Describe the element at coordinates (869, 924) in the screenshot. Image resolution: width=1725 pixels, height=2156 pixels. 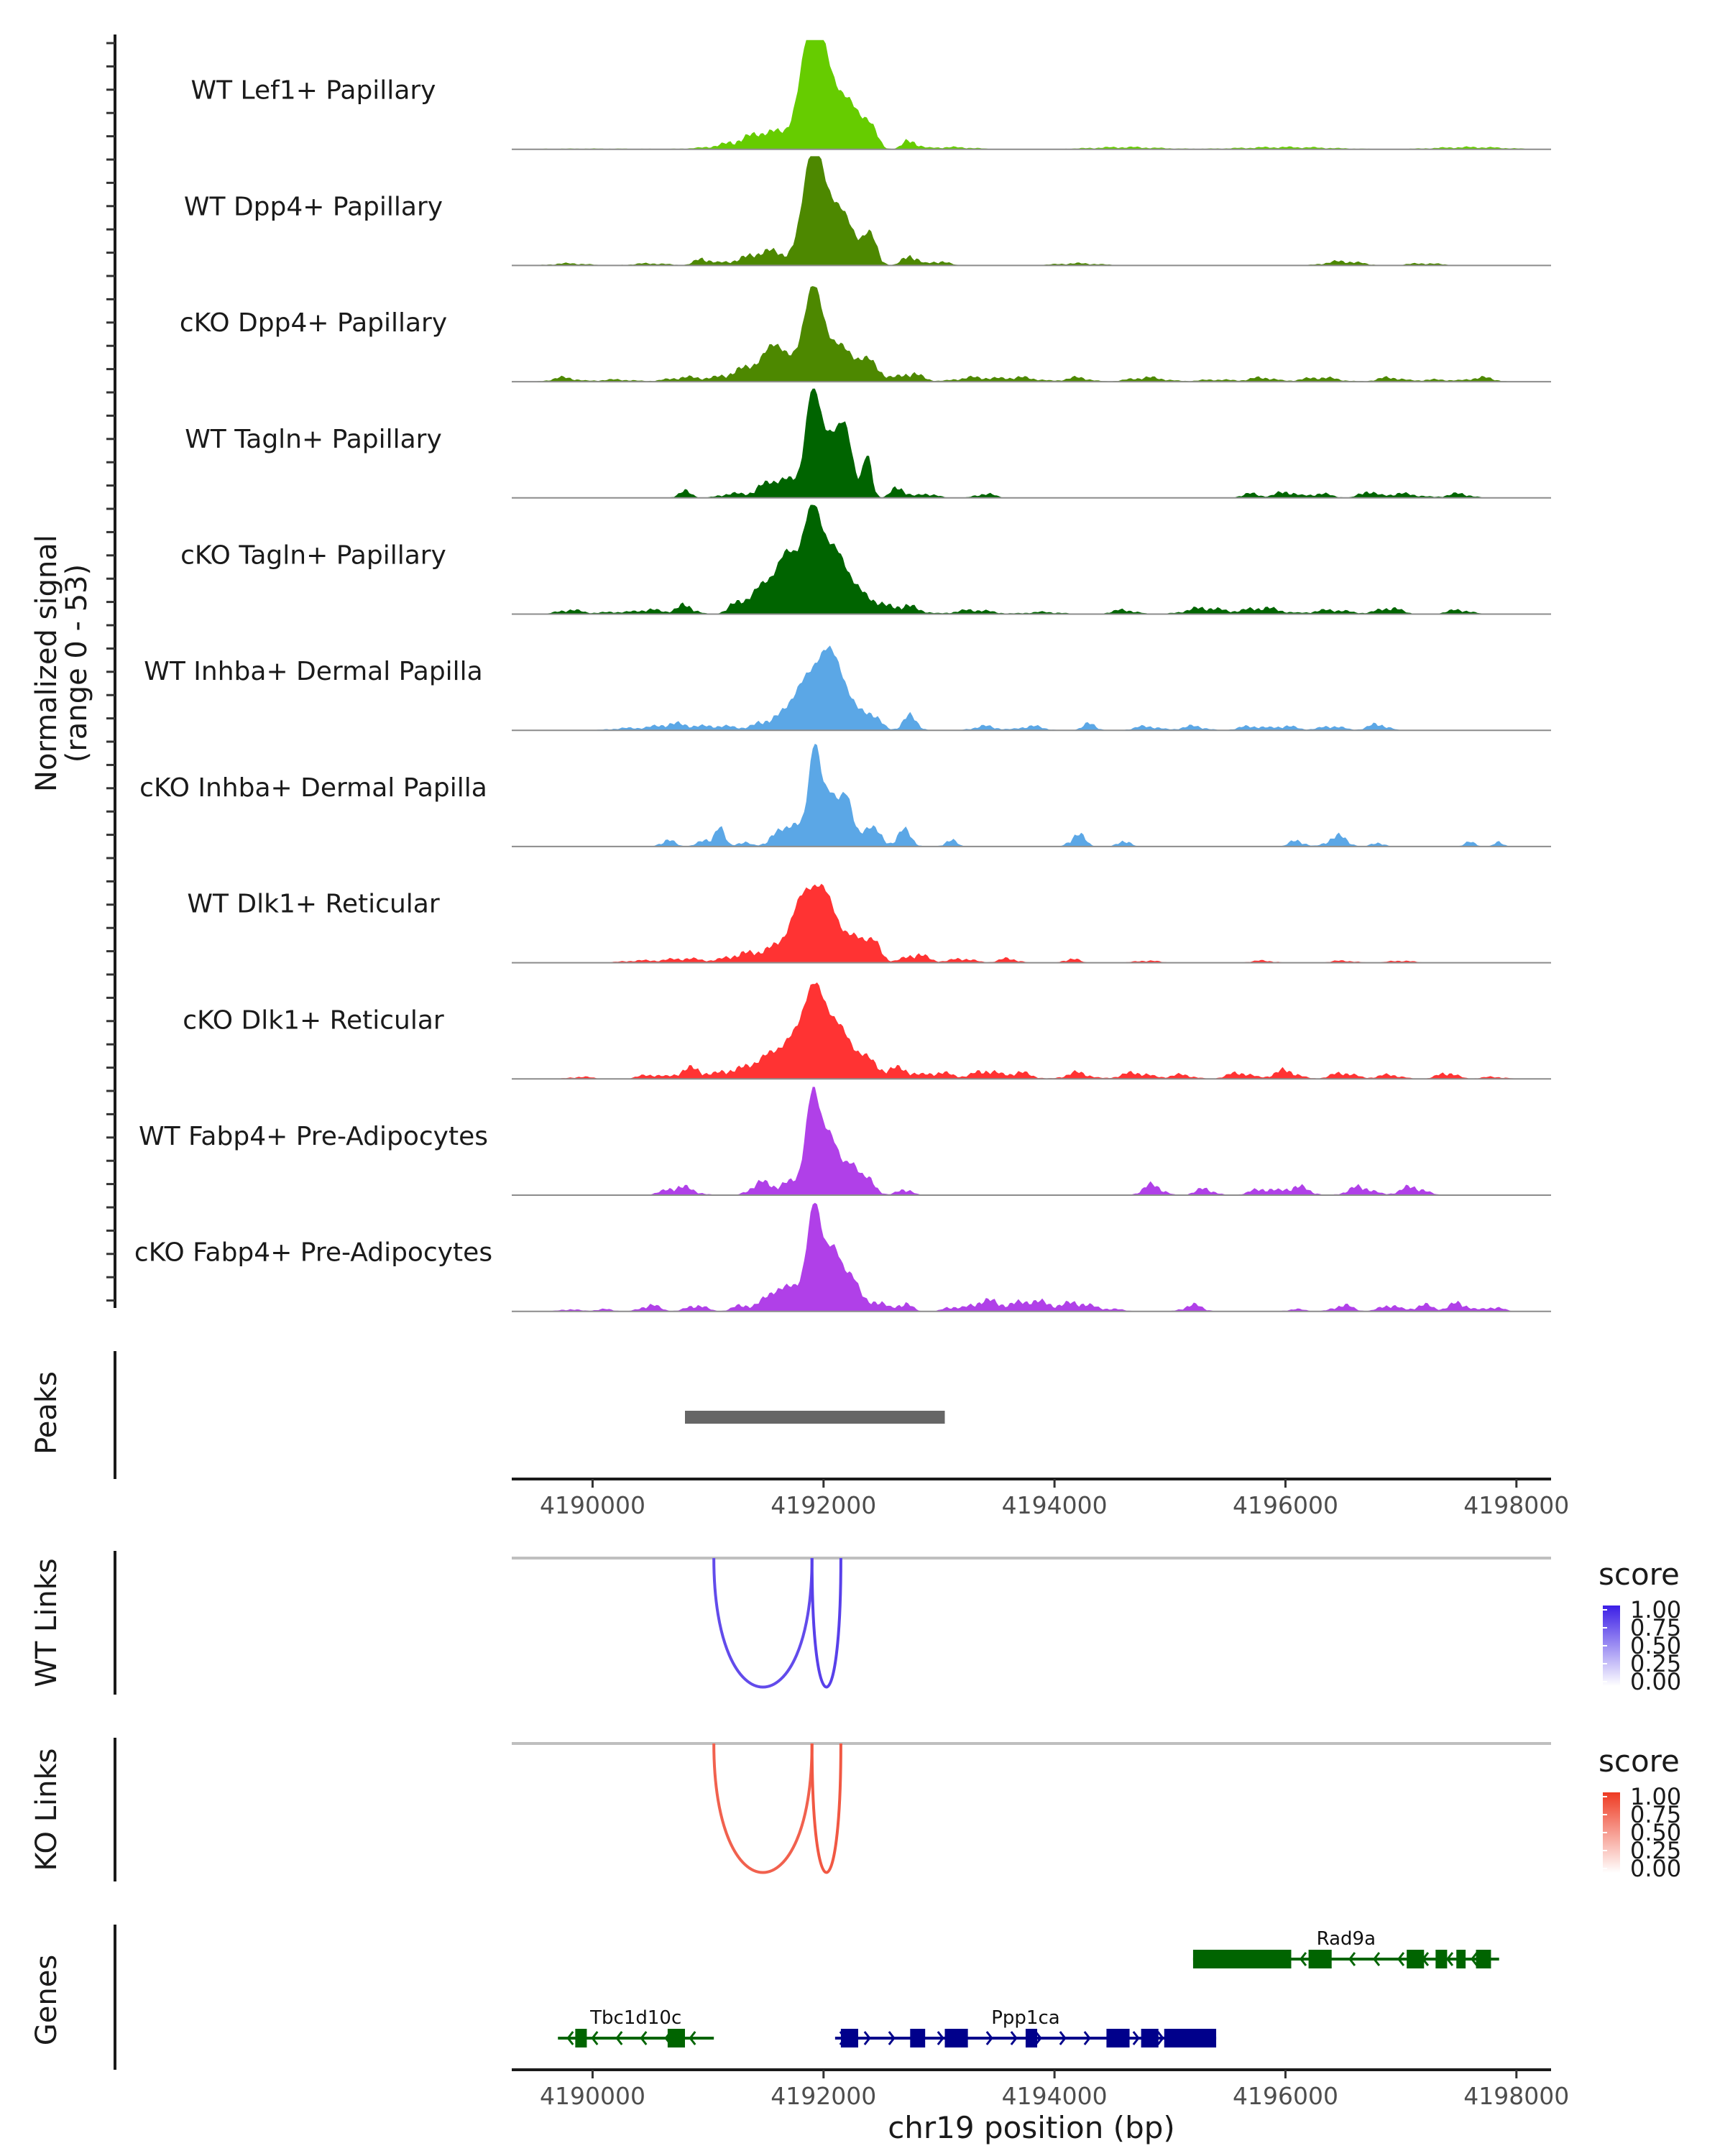
I see `coverage-track: WT Dlk1+ Reticular` at that location.